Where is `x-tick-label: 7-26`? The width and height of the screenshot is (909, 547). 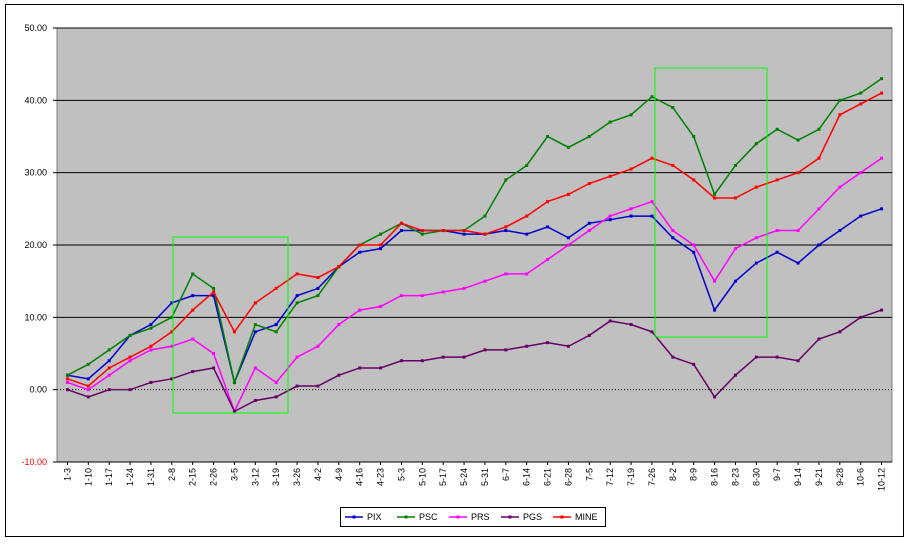
x-tick-label: 7-26 is located at coordinates (652, 477).